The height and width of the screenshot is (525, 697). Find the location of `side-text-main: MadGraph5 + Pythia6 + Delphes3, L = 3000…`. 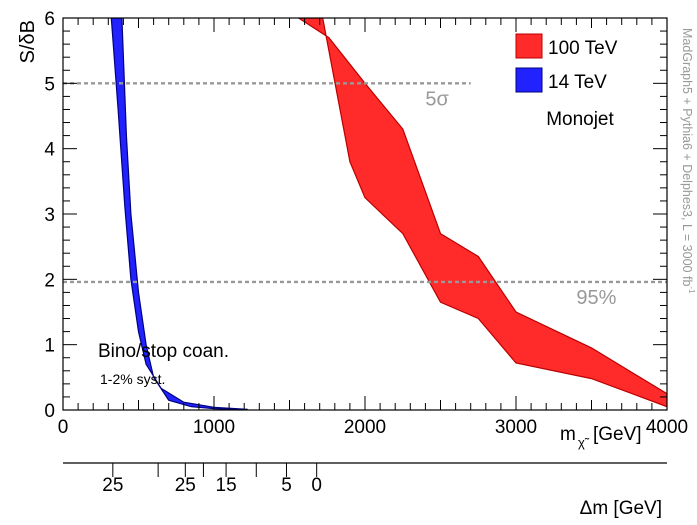

side-text-main: MadGraph5 + Pythia6 + Delphes3, L = 3000… is located at coordinates (687, 157).